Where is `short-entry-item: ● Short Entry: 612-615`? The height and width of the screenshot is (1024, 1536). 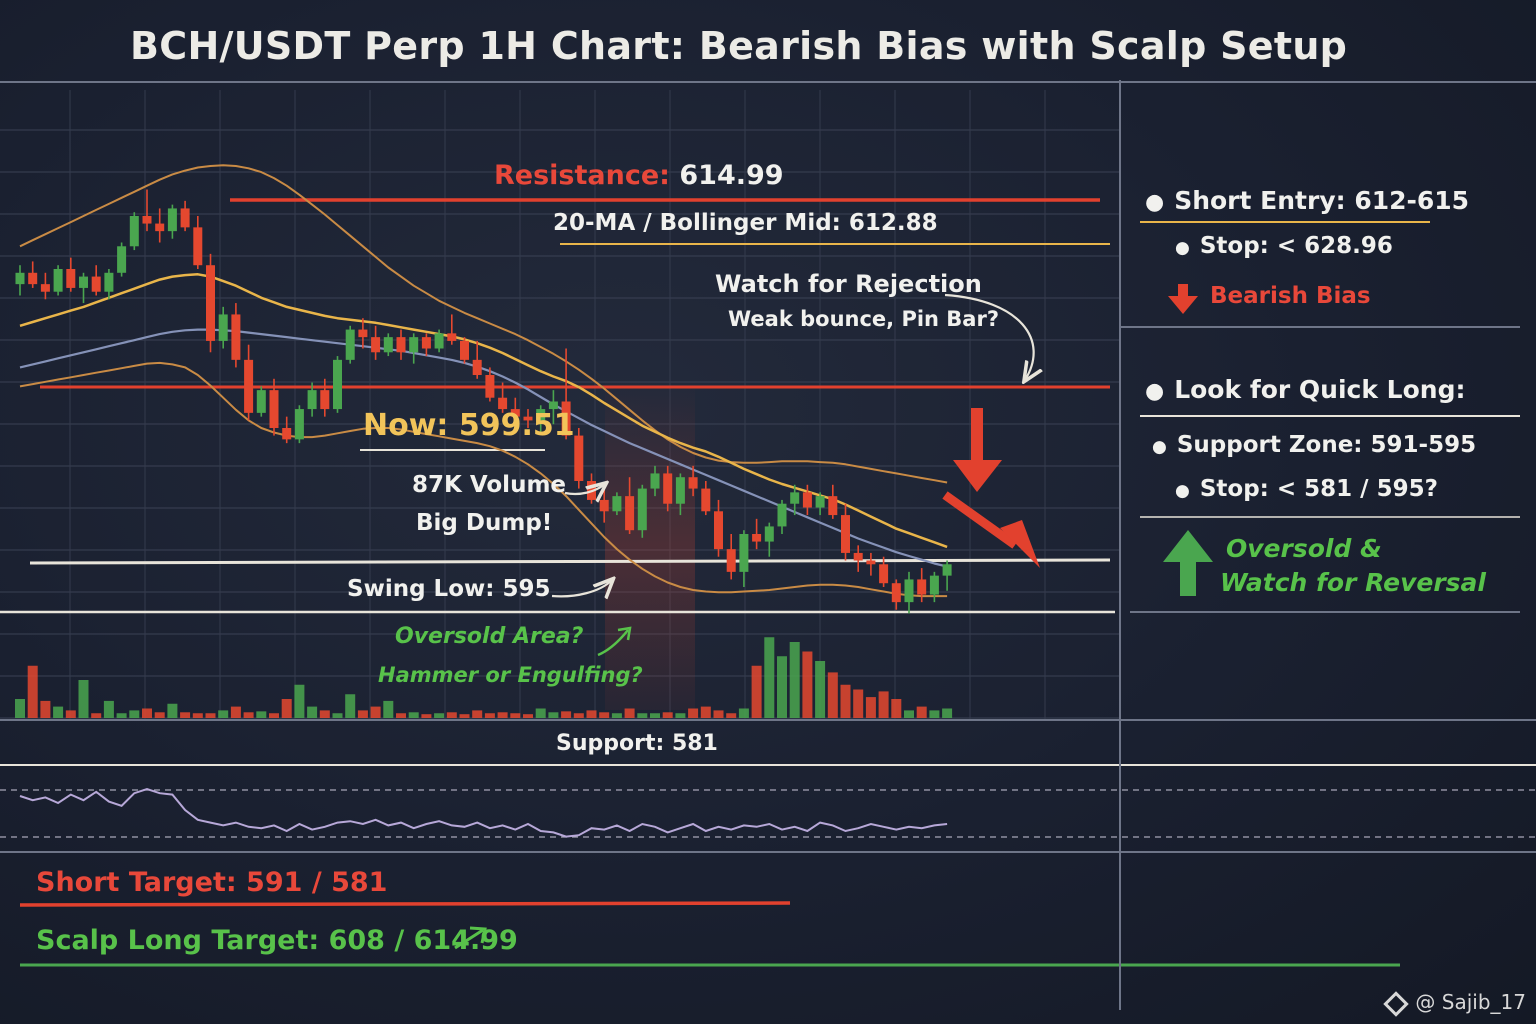
short-entry-item: ● Short Entry: 612-615 is located at coordinates (1307, 200).